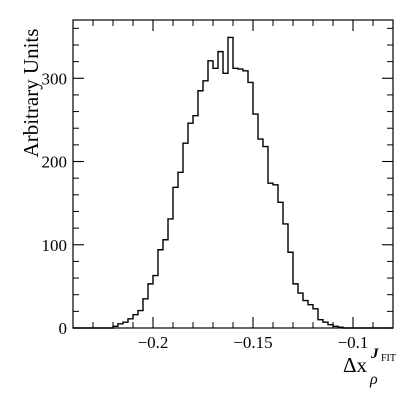 This screenshot has width=415, height=401. What do you see at coordinates (63, 328) in the screenshot?
I see `y-tick-label: 0` at bounding box center [63, 328].